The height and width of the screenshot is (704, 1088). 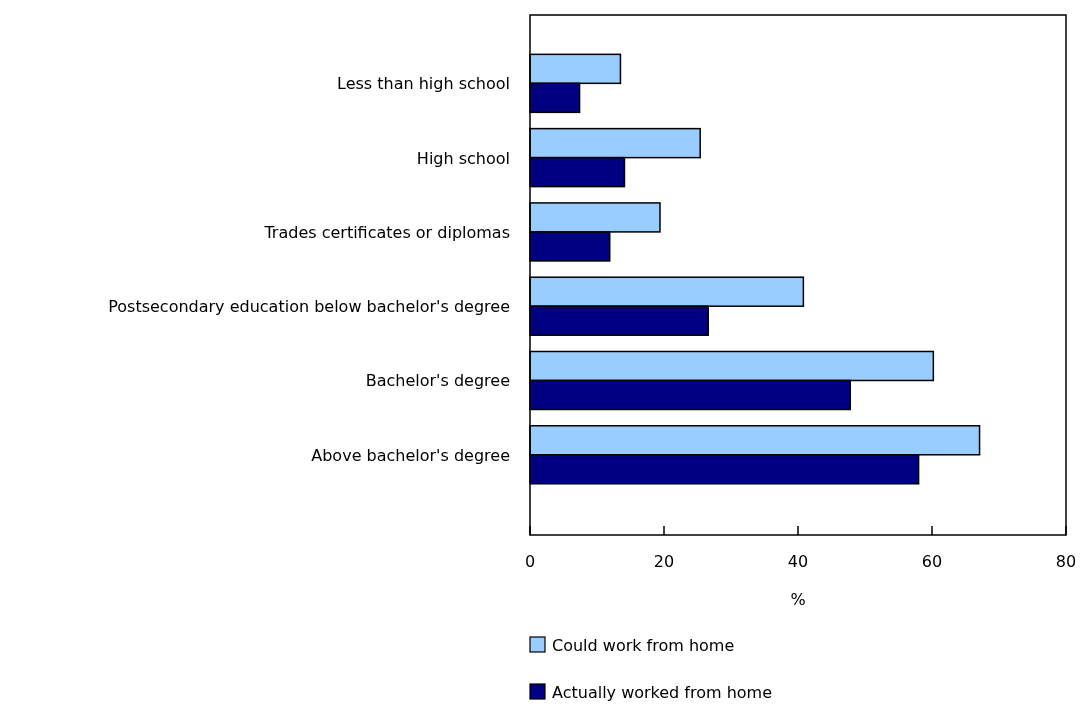 What do you see at coordinates (798, 599) in the screenshot?
I see `x-axis-title: %` at bounding box center [798, 599].